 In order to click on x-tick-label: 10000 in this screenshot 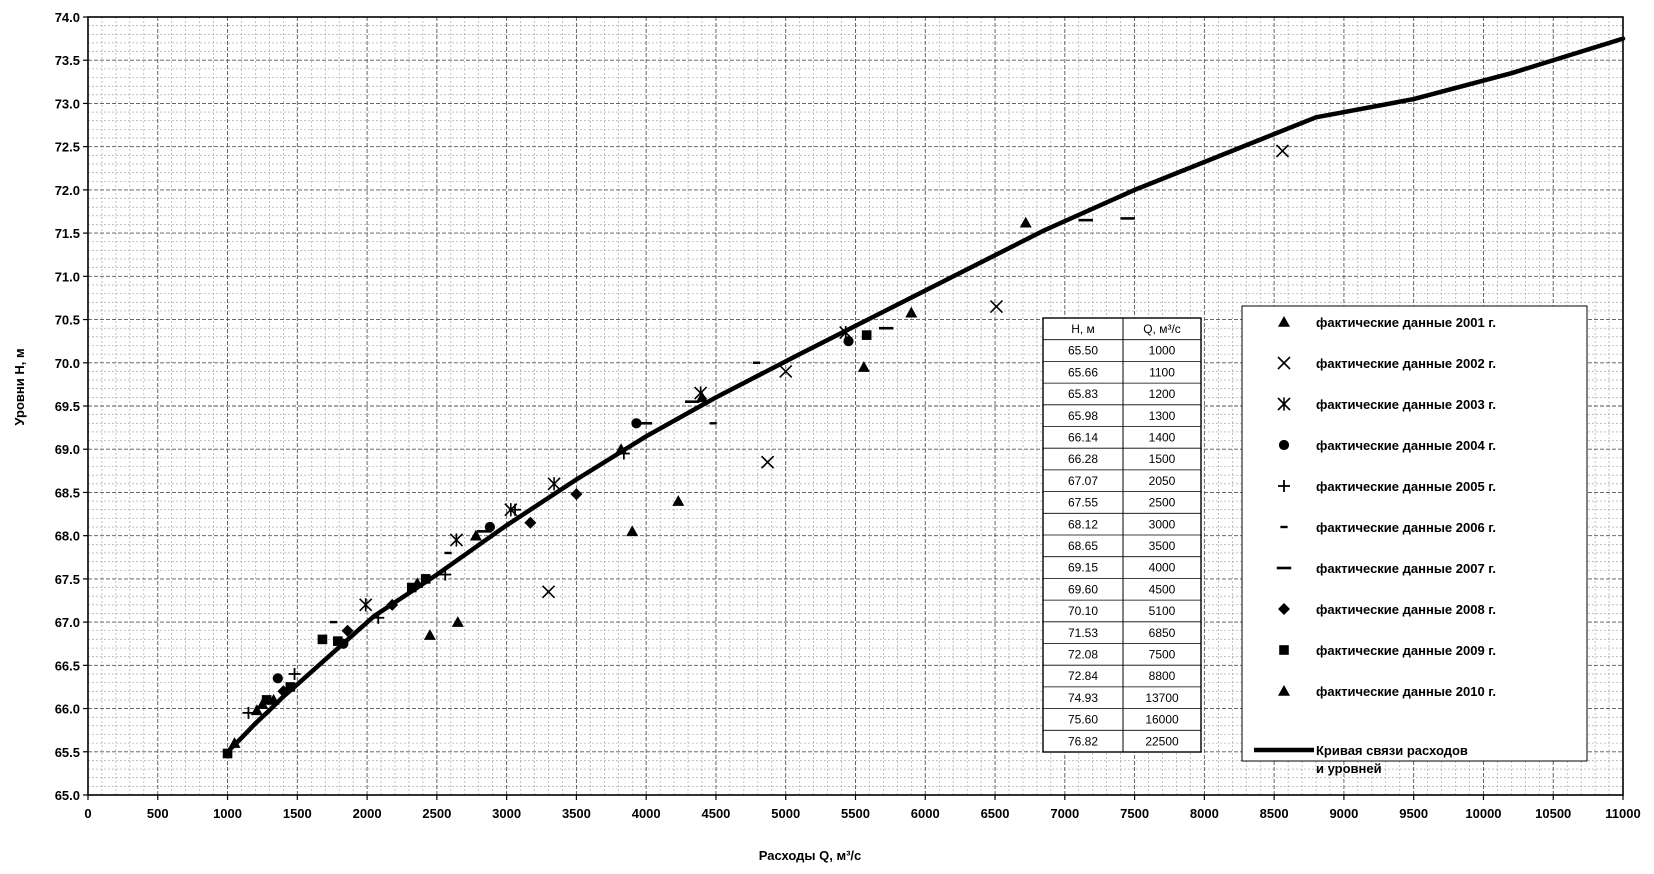, I will do `click(1483, 813)`.